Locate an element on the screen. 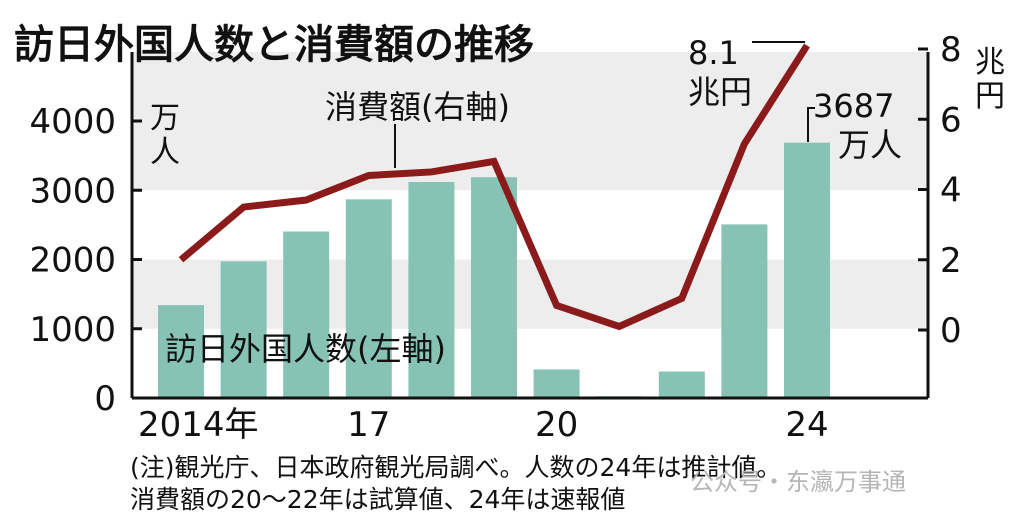 Image resolution: width=1024 pixels, height=525 pixels. right-tick-6: 6 is located at coordinates (951, 120).